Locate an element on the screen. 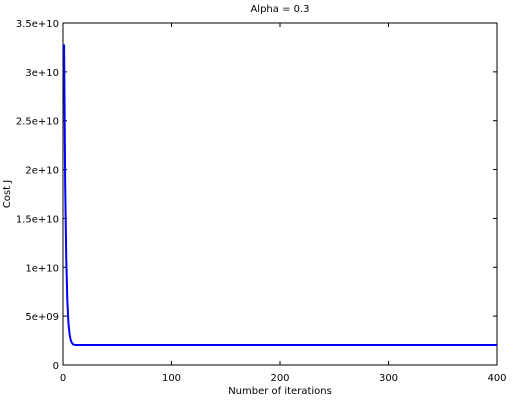 The image size is (530, 402). y-tick-label: 2.5e+10 is located at coordinates (37, 122).